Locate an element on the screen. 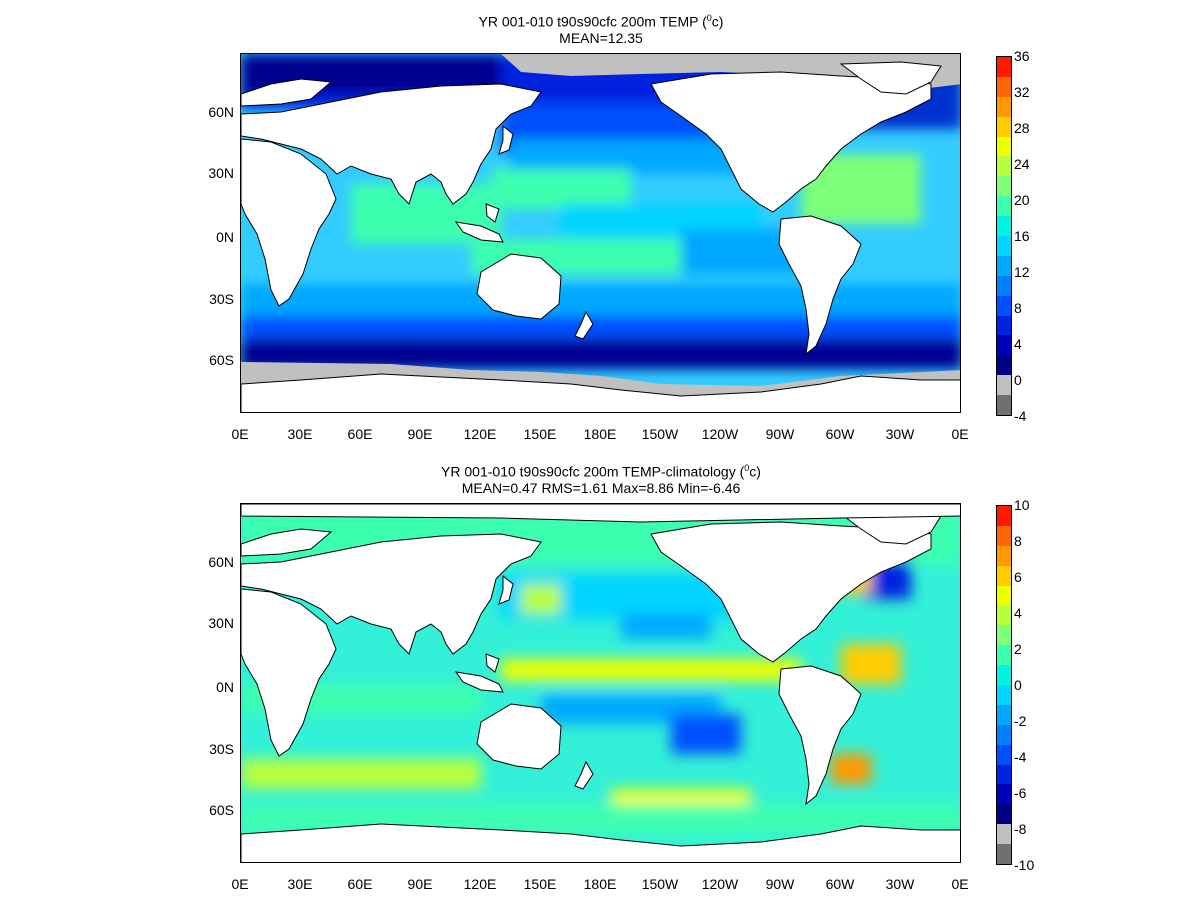 Image resolution: width=1200 pixels, height=900 pixels. colorbar-tick-label: 24 is located at coordinates (1022, 164).